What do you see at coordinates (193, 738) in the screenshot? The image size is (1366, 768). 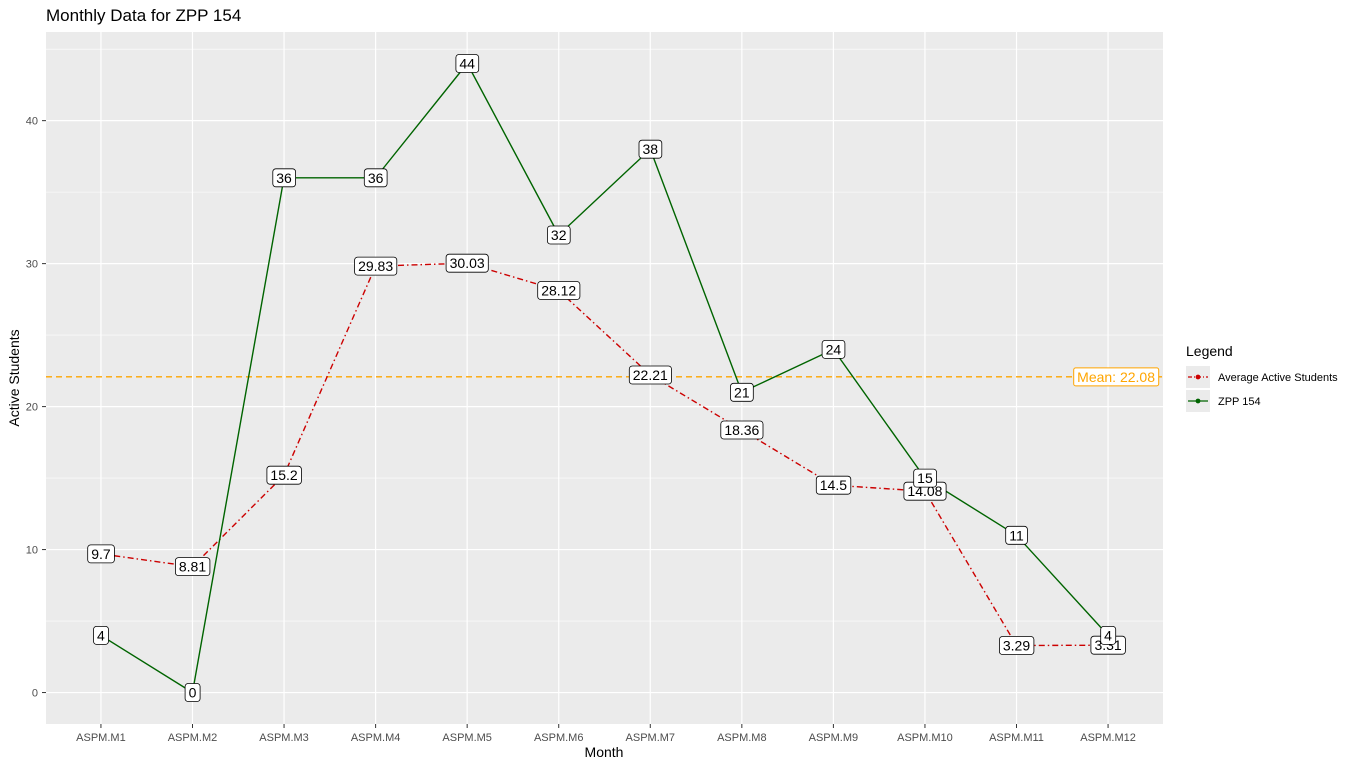 I see `x-tick-label: ASPM.M2` at bounding box center [193, 738].